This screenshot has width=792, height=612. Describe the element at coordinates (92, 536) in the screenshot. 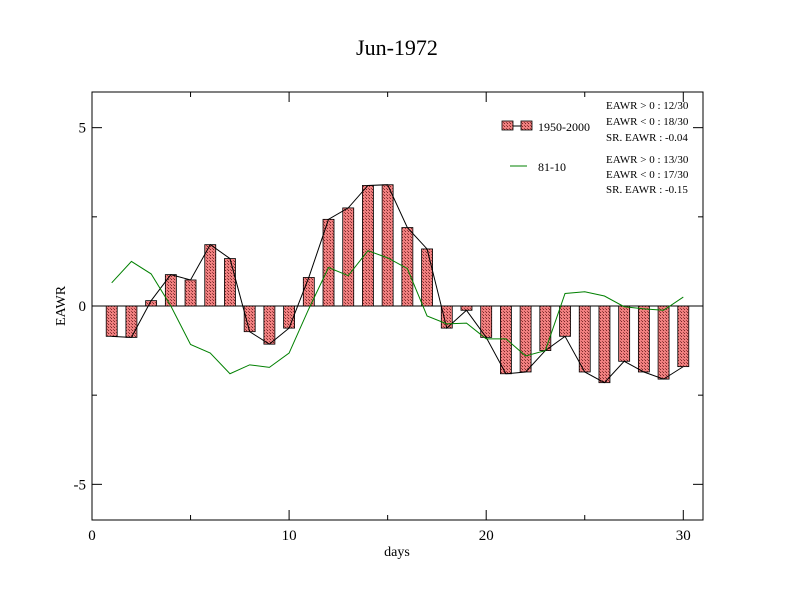

I see `x-tick-label-0: 0` at that location.